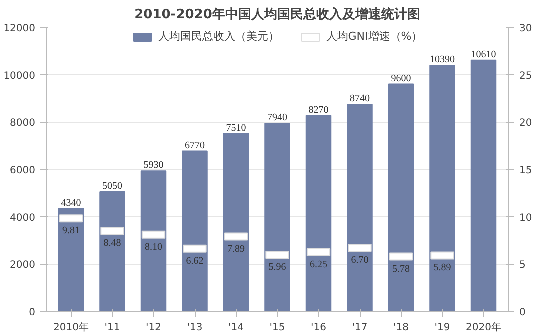 The width and height of the screenshot is (535, 336). I want to click on x-tick-label: '12, so click(154, 328).